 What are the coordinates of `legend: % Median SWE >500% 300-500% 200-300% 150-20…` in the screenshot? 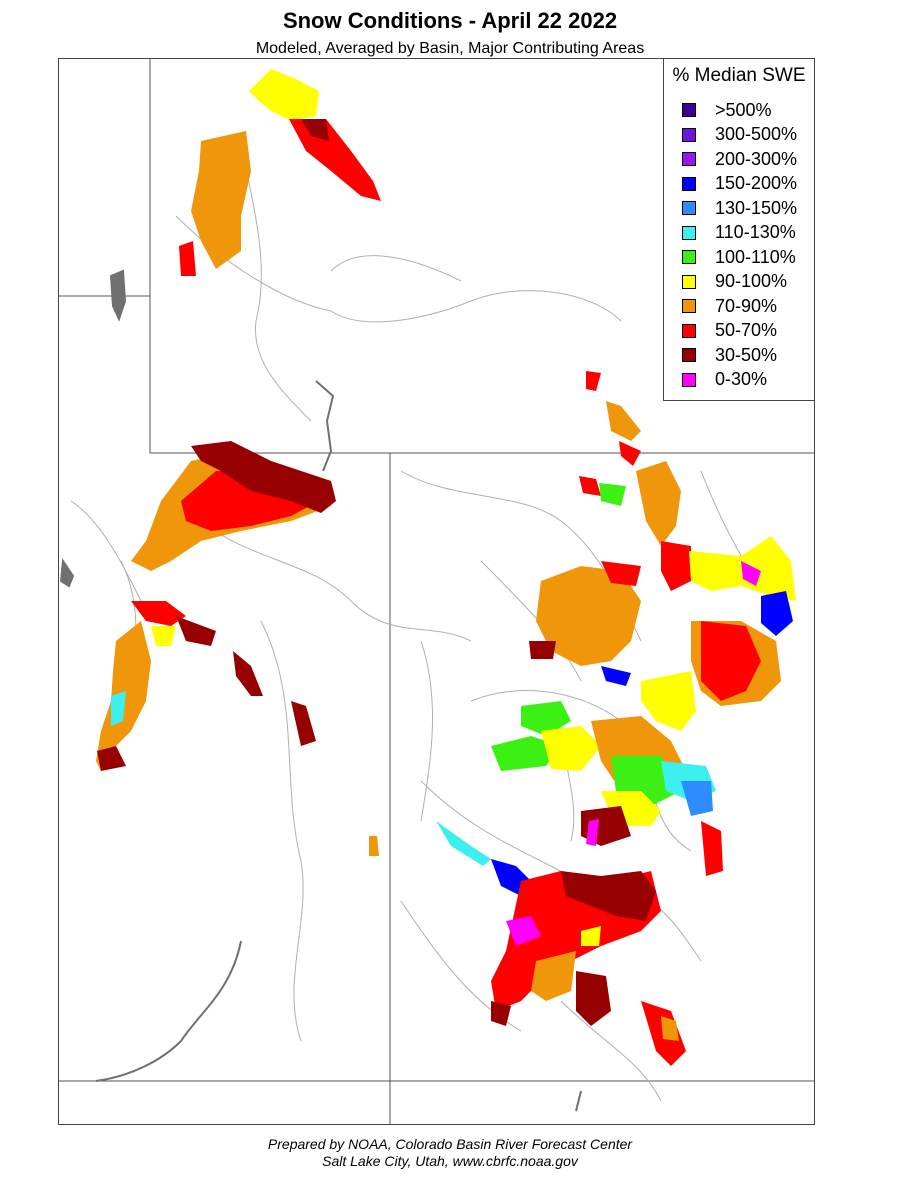 It's located at (739, 229).